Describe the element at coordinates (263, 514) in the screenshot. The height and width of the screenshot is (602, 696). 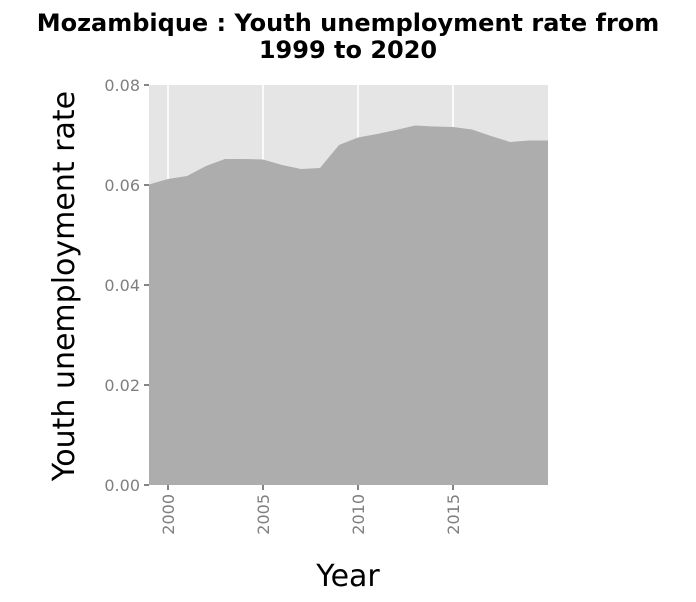
I see `x-tick-label: 2005` at that location.